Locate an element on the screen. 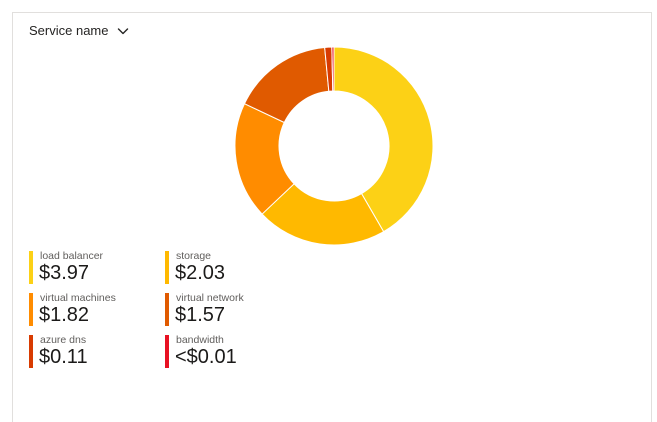  donut-slice-load-balancer is located at coordinates (383, 139).